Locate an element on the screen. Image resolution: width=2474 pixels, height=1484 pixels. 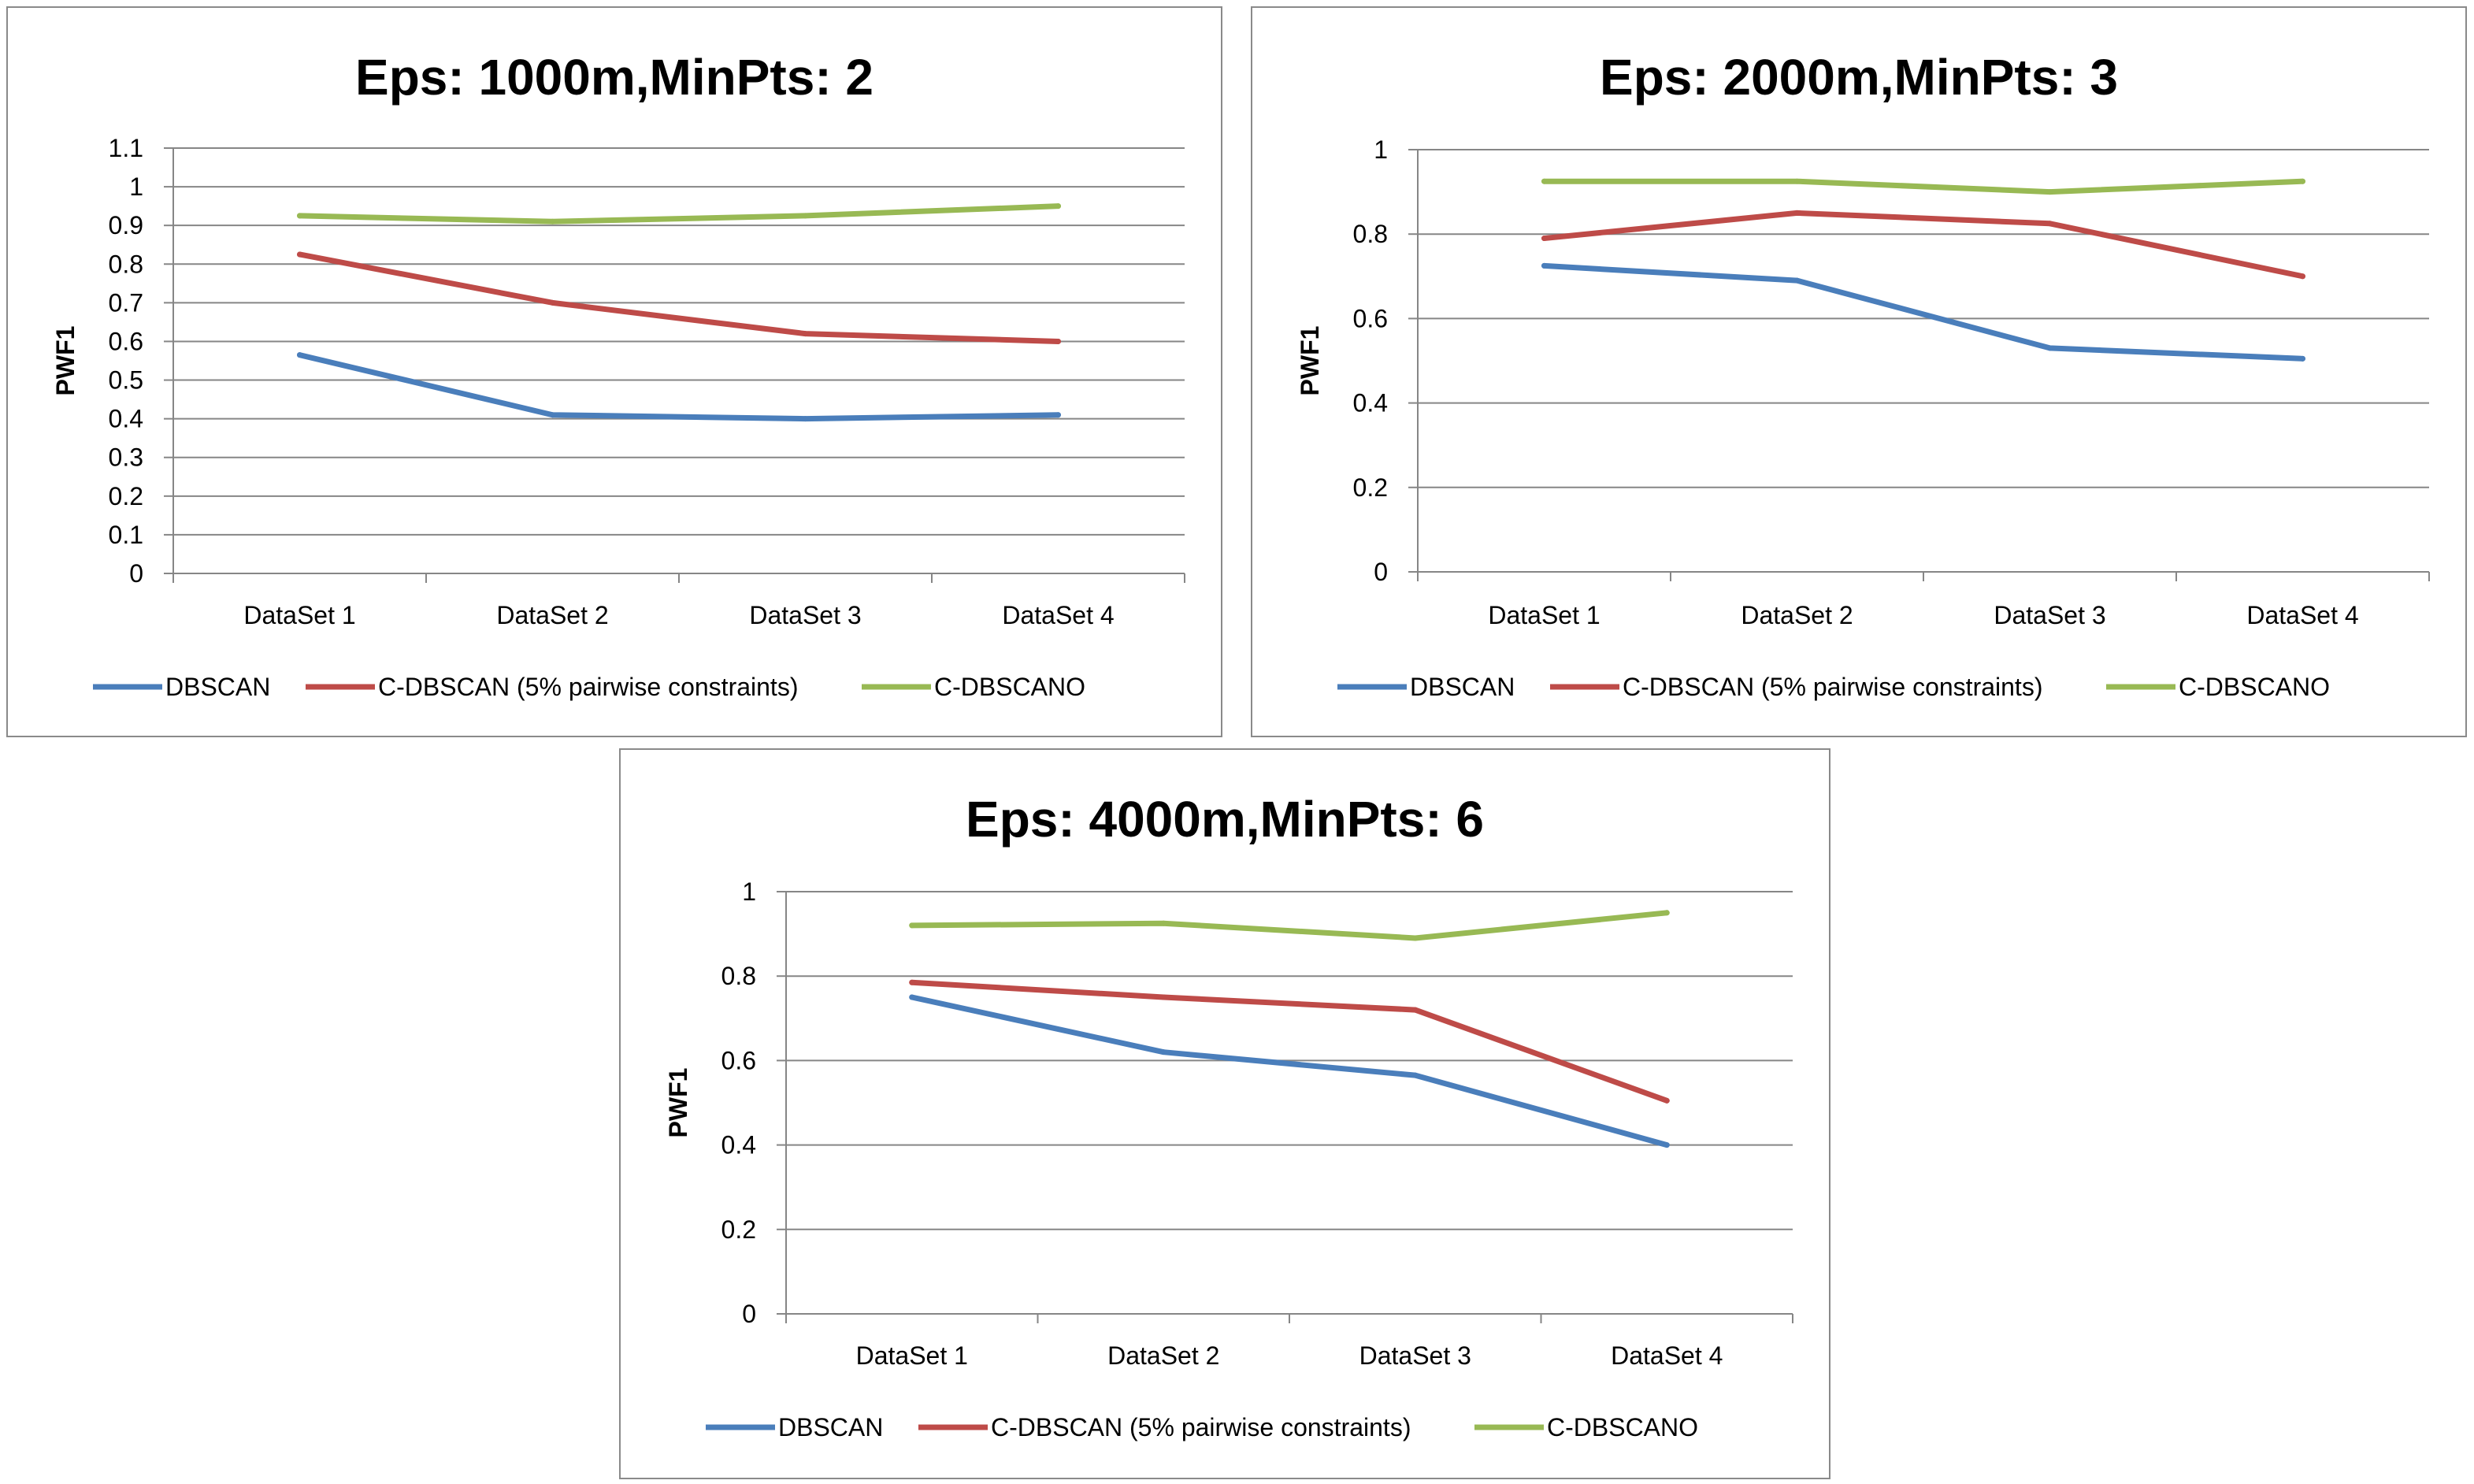
y-tick-label: 0.1 is located at coordinates (126, 535).